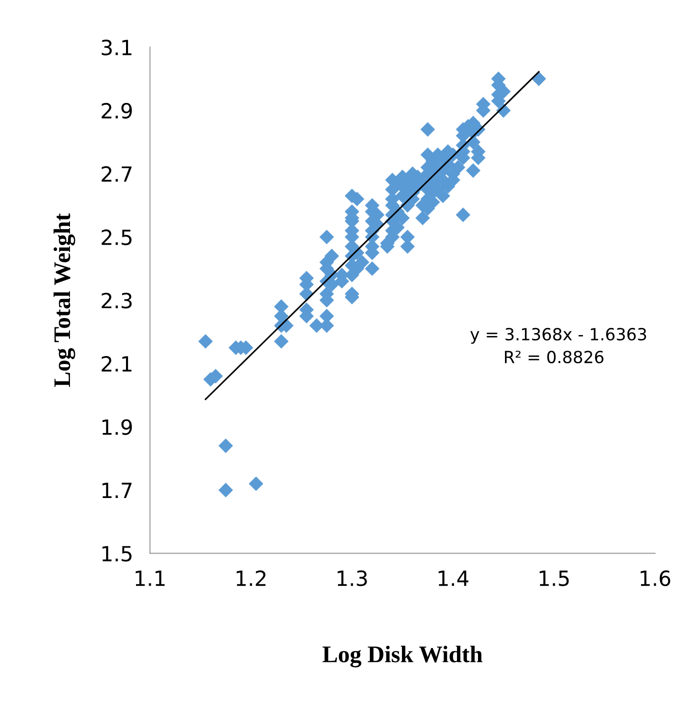 This screenshot has width=688, height=704. I want to click on annotation: R² = 0.8826, so click(554, 357).